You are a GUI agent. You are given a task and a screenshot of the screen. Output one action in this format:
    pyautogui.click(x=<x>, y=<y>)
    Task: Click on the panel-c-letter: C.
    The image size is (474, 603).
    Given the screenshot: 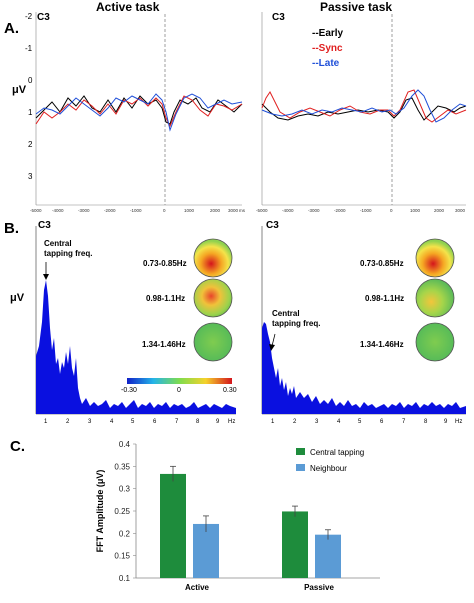 What is the action you would take?
    pyautogui.click(x=17, y=446)
    